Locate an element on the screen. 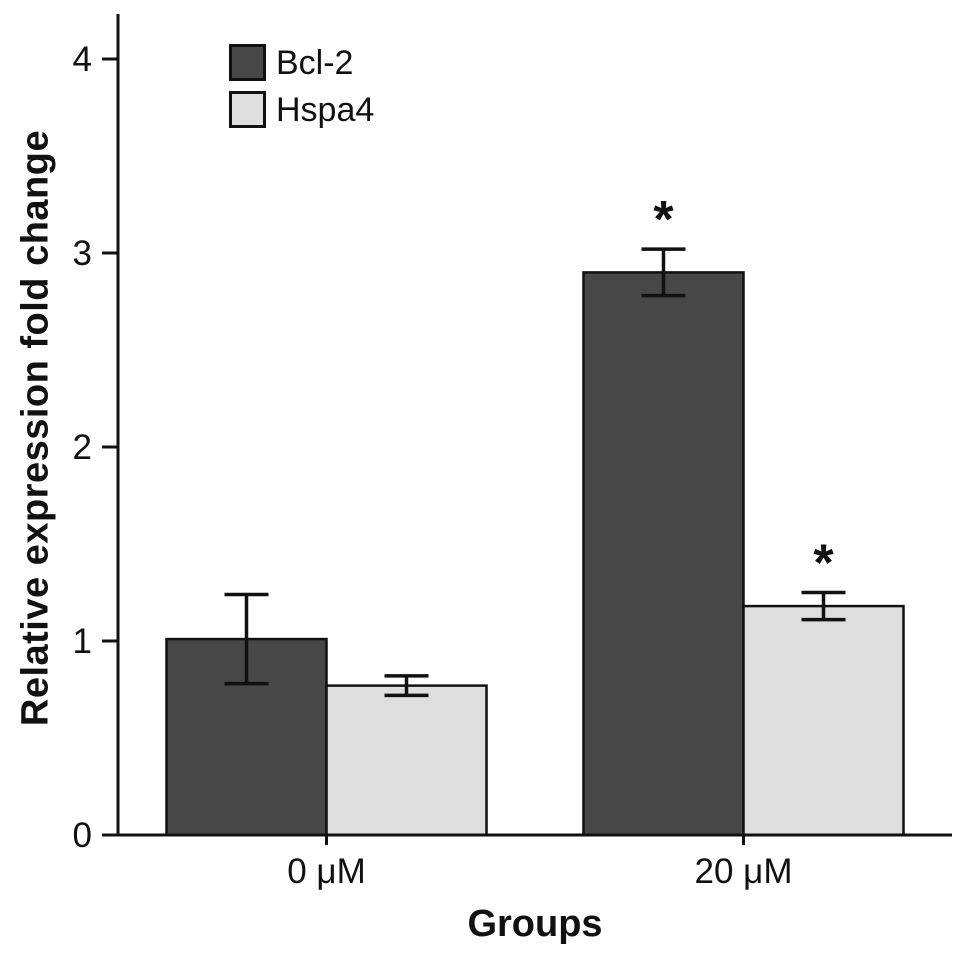 This screenshot has height=969, width=969. bar-Bcl-2-20 μM is located at coordinates (663, 554).